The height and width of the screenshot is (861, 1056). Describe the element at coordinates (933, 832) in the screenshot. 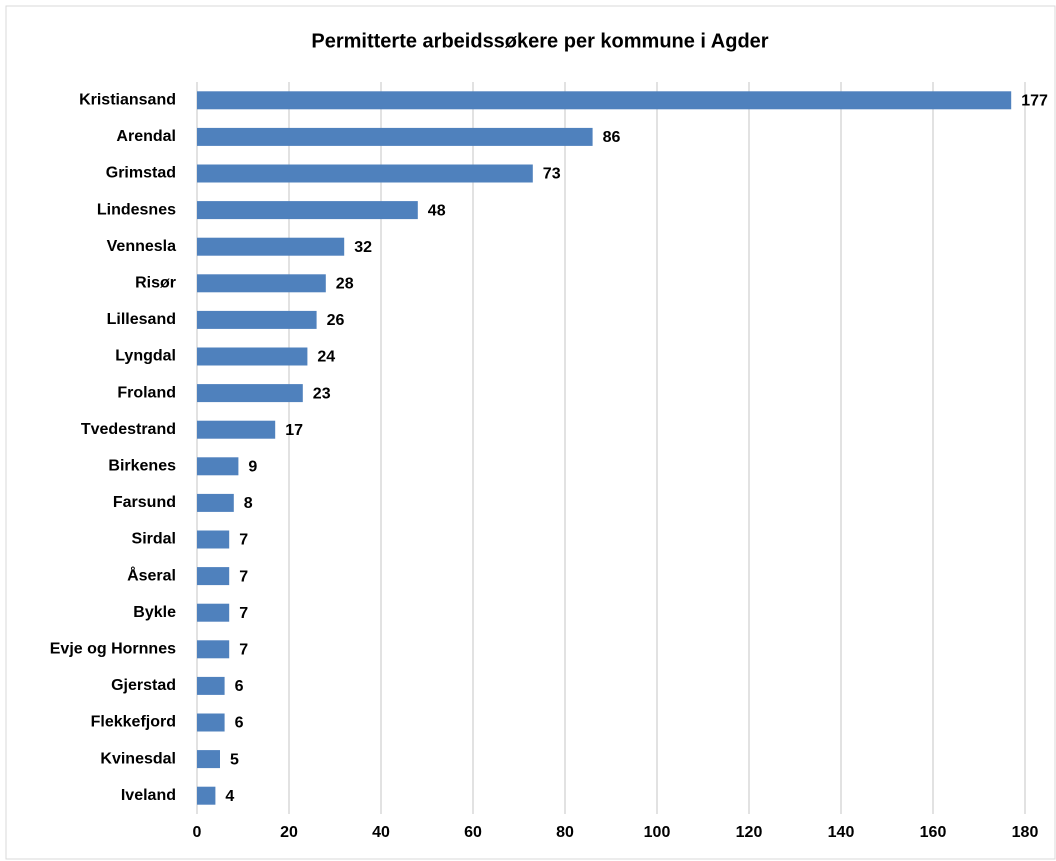

I see `x-tick-label: 160` at that location.